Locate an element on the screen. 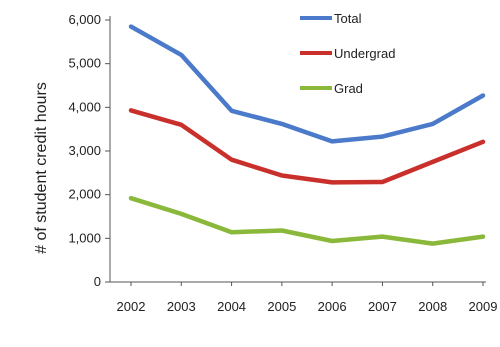 The height and width of the screenshot is (347, 500). x-tick-label: 2003 is located at coordinates (181, 306).